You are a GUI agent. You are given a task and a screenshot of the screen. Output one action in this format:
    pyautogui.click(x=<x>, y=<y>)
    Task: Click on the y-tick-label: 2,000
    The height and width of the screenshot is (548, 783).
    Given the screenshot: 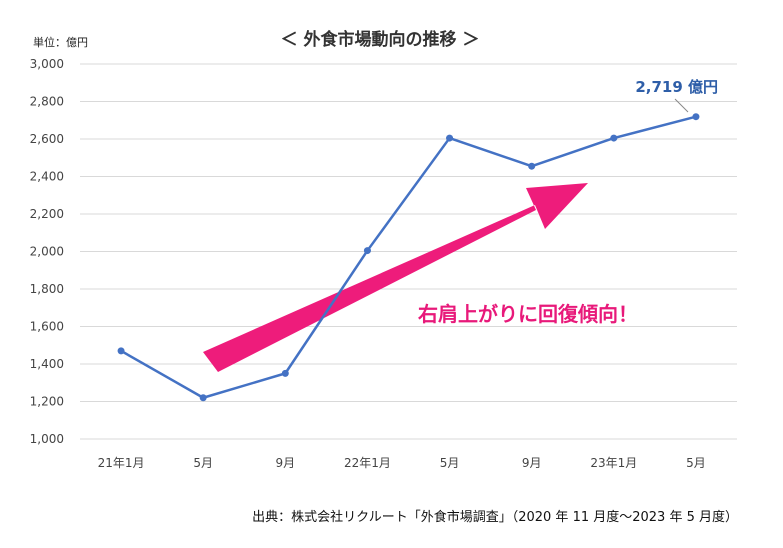 What is the action you would take?
    pyautogui.click(x=47, y=252)
    